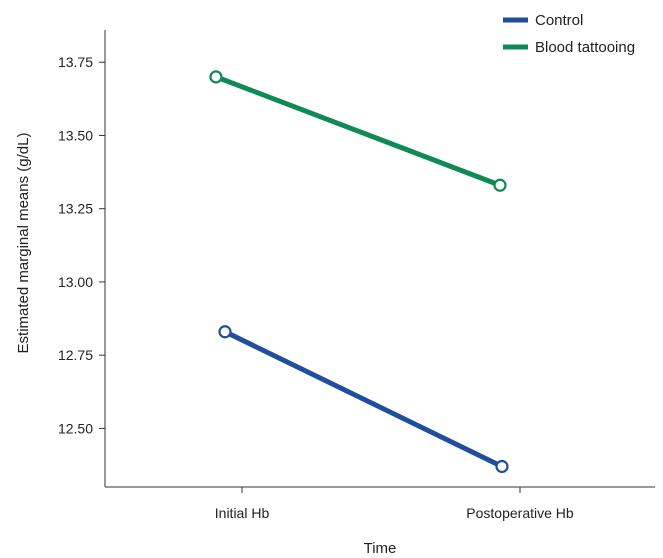 This screenshot has height=558, width=663. Describe the element at coordinates (363, 399) in the screenshot. I see `series-line-control` at that location.